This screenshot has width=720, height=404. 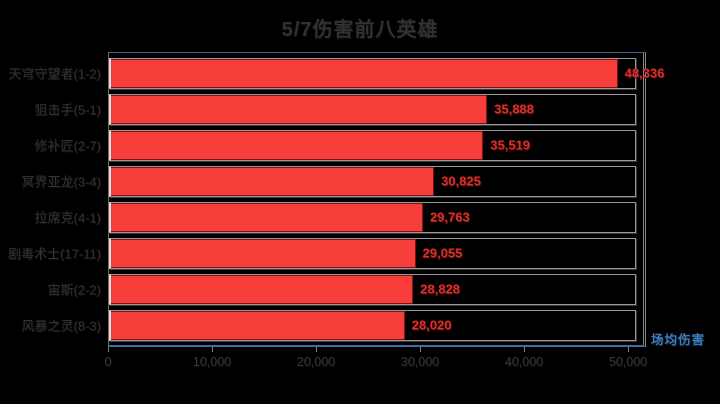 What do you see at coordinates (54, 254) in the screenshot?
I see `category-label: 剧毒术士(17-11)` at bounding box center [54, 254].